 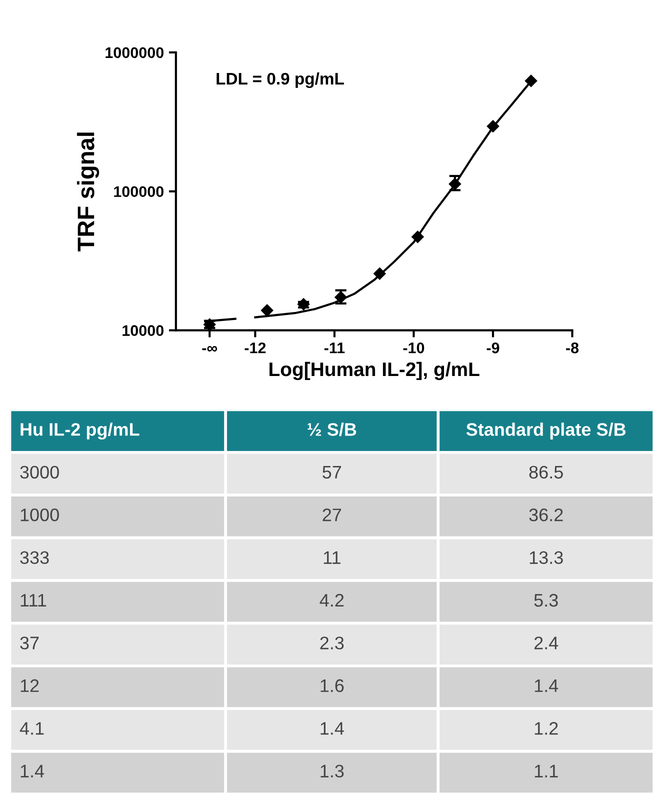 What do you see at coordinates (139, 192) in the screenshot?
I see `y-tick-label: 100000` at bounding box center [139, 192].